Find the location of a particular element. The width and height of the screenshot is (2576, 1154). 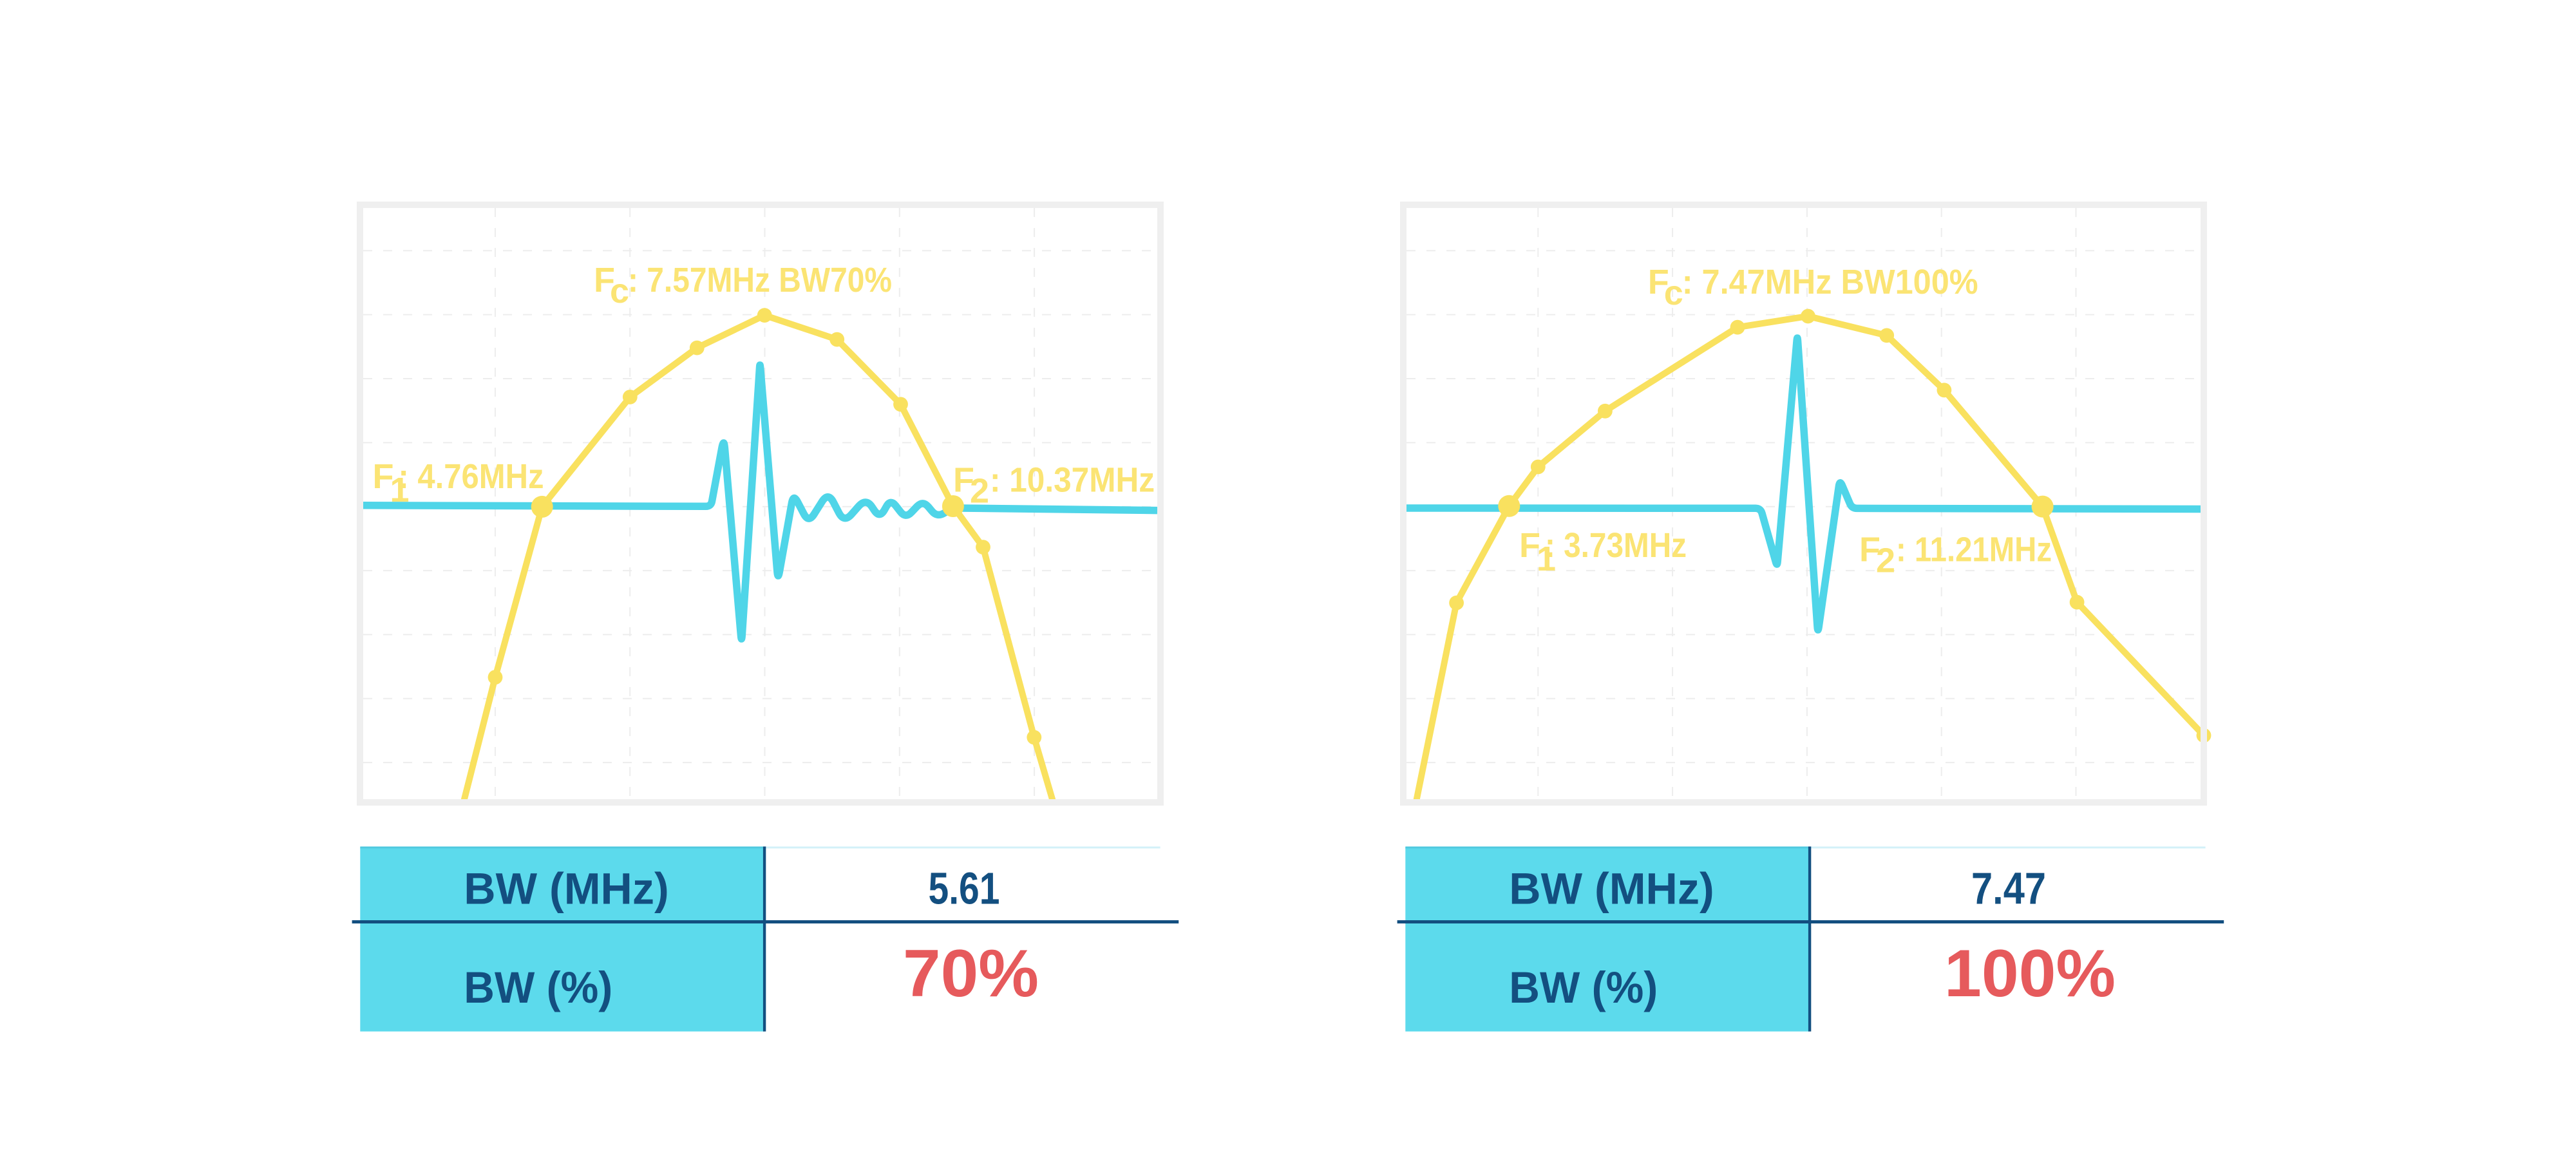

svg-text:: 7.57MHz BW70%: : 7.57MHz BW70% is located at coordinates (760, 280).